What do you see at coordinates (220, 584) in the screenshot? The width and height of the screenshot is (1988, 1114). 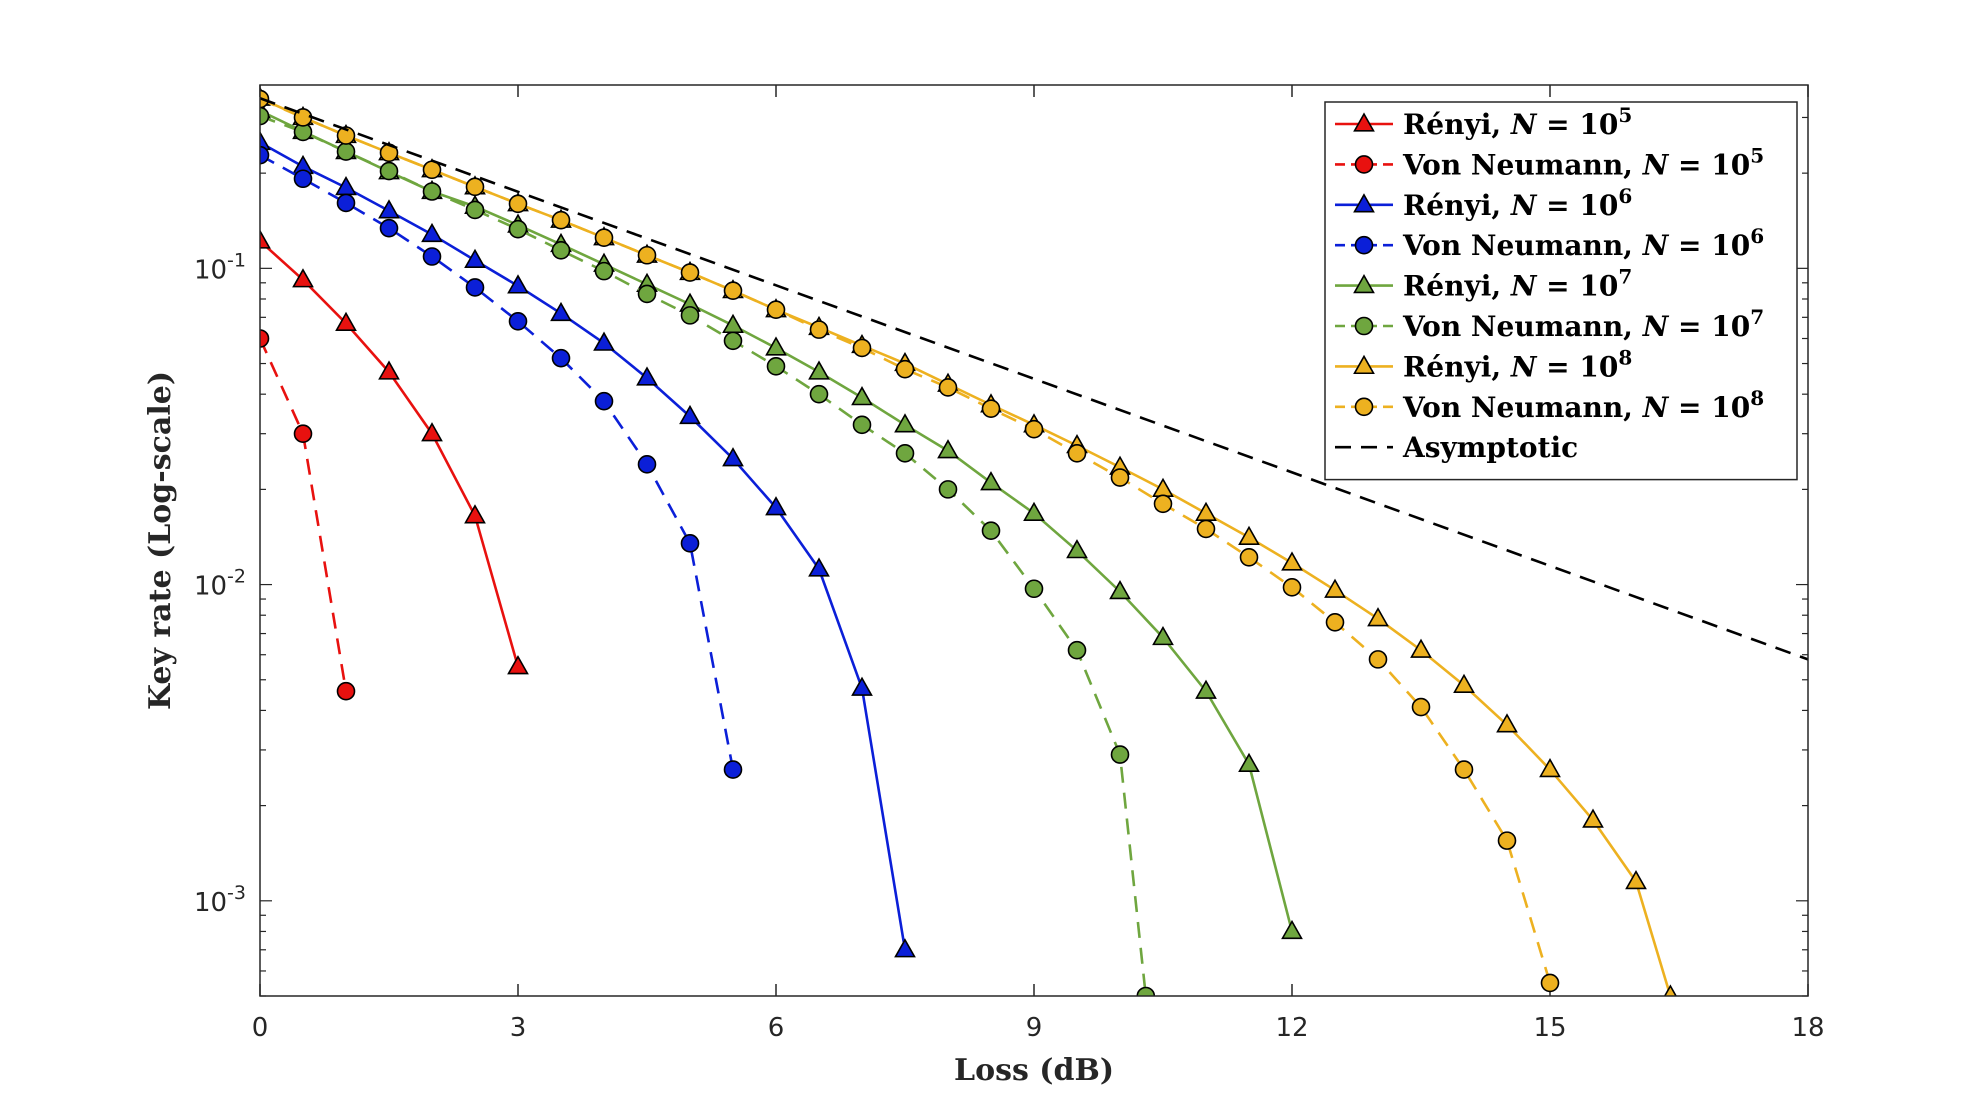 I see `y-tick-label: 10⁻²` at bounding box center [220, 584].